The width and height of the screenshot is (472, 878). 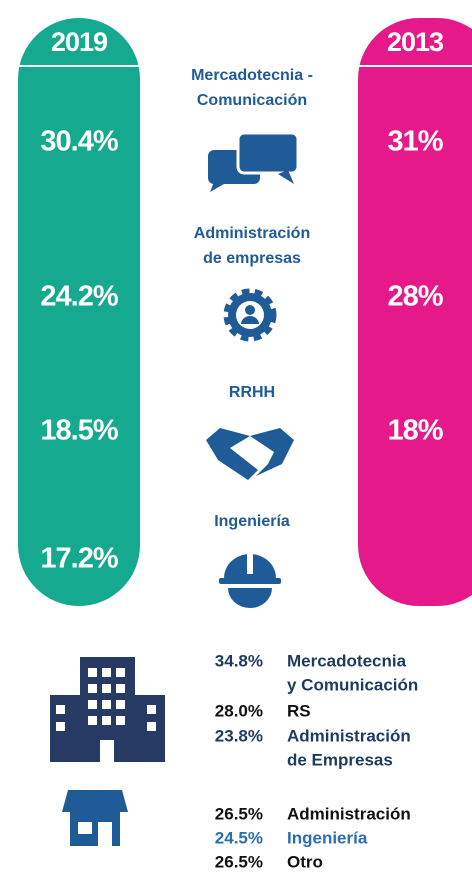 I want to click on year-label: 2019, so click(x=79, y=42).